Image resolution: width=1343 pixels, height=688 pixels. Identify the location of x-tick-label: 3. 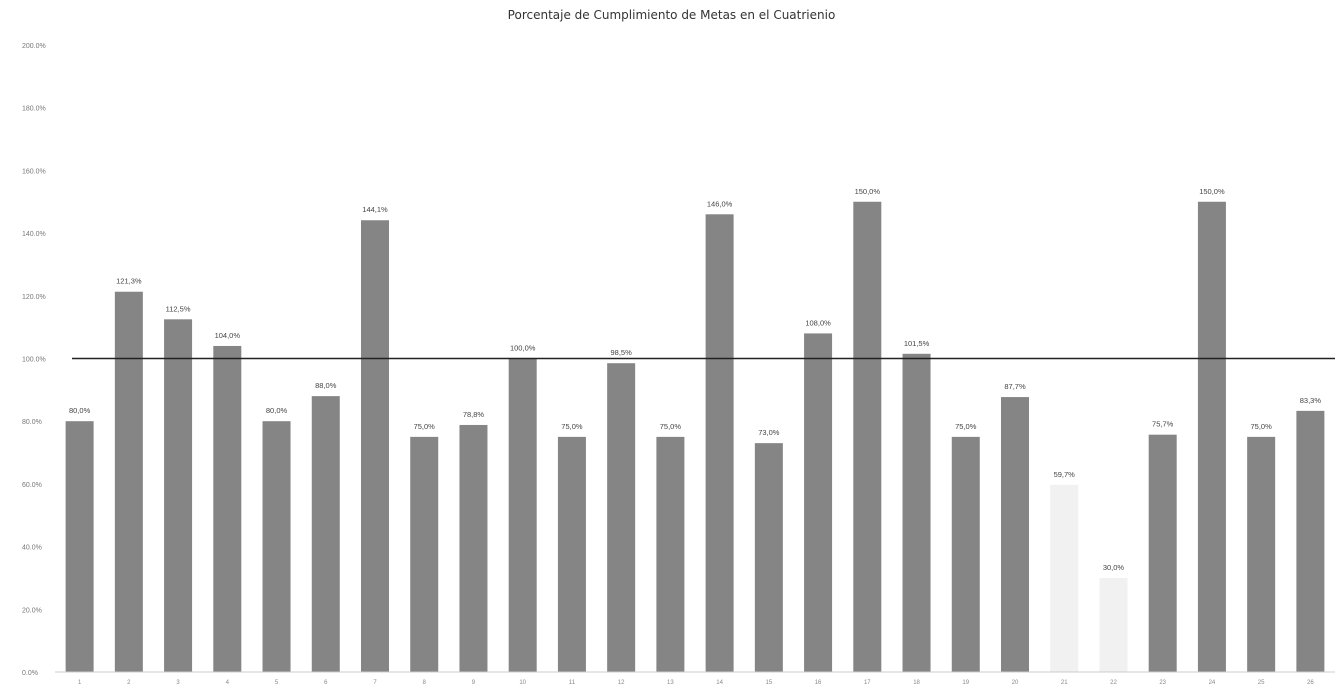
(178, 683).